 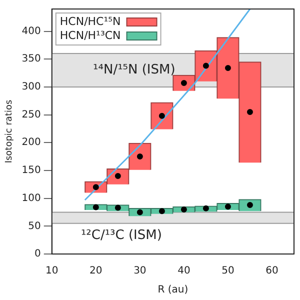 I want to click on y-tick-label: 250, so click(x=31, y=114).